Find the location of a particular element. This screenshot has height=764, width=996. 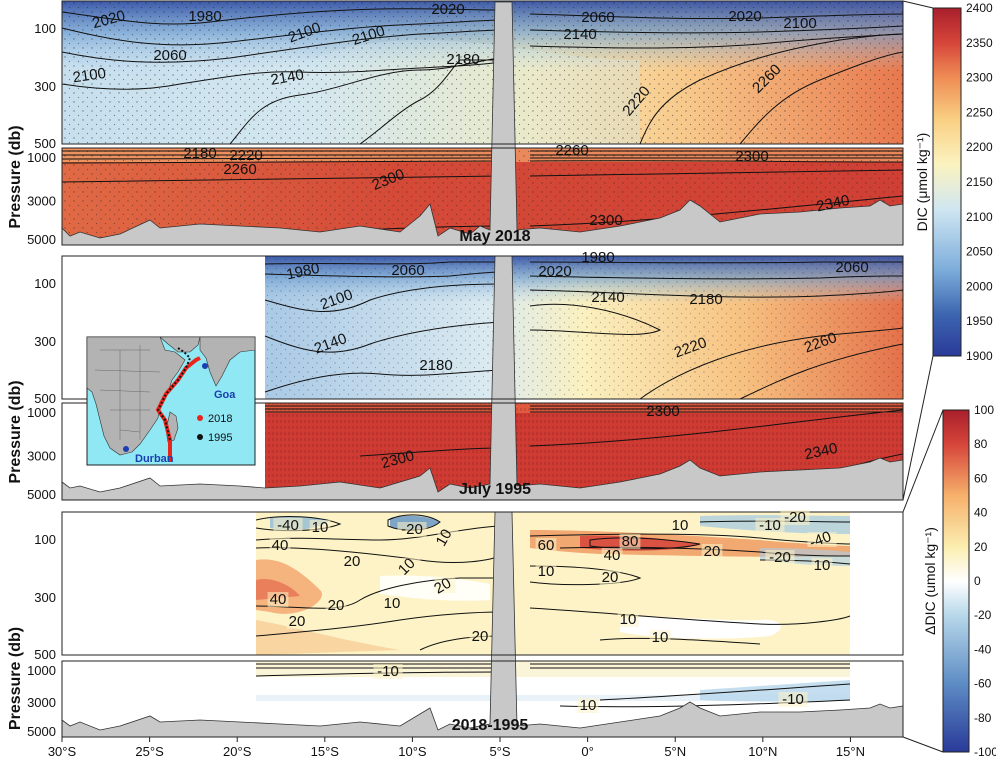

colorbar-1-tick-6: -20 is located at coordinates (983, 615).